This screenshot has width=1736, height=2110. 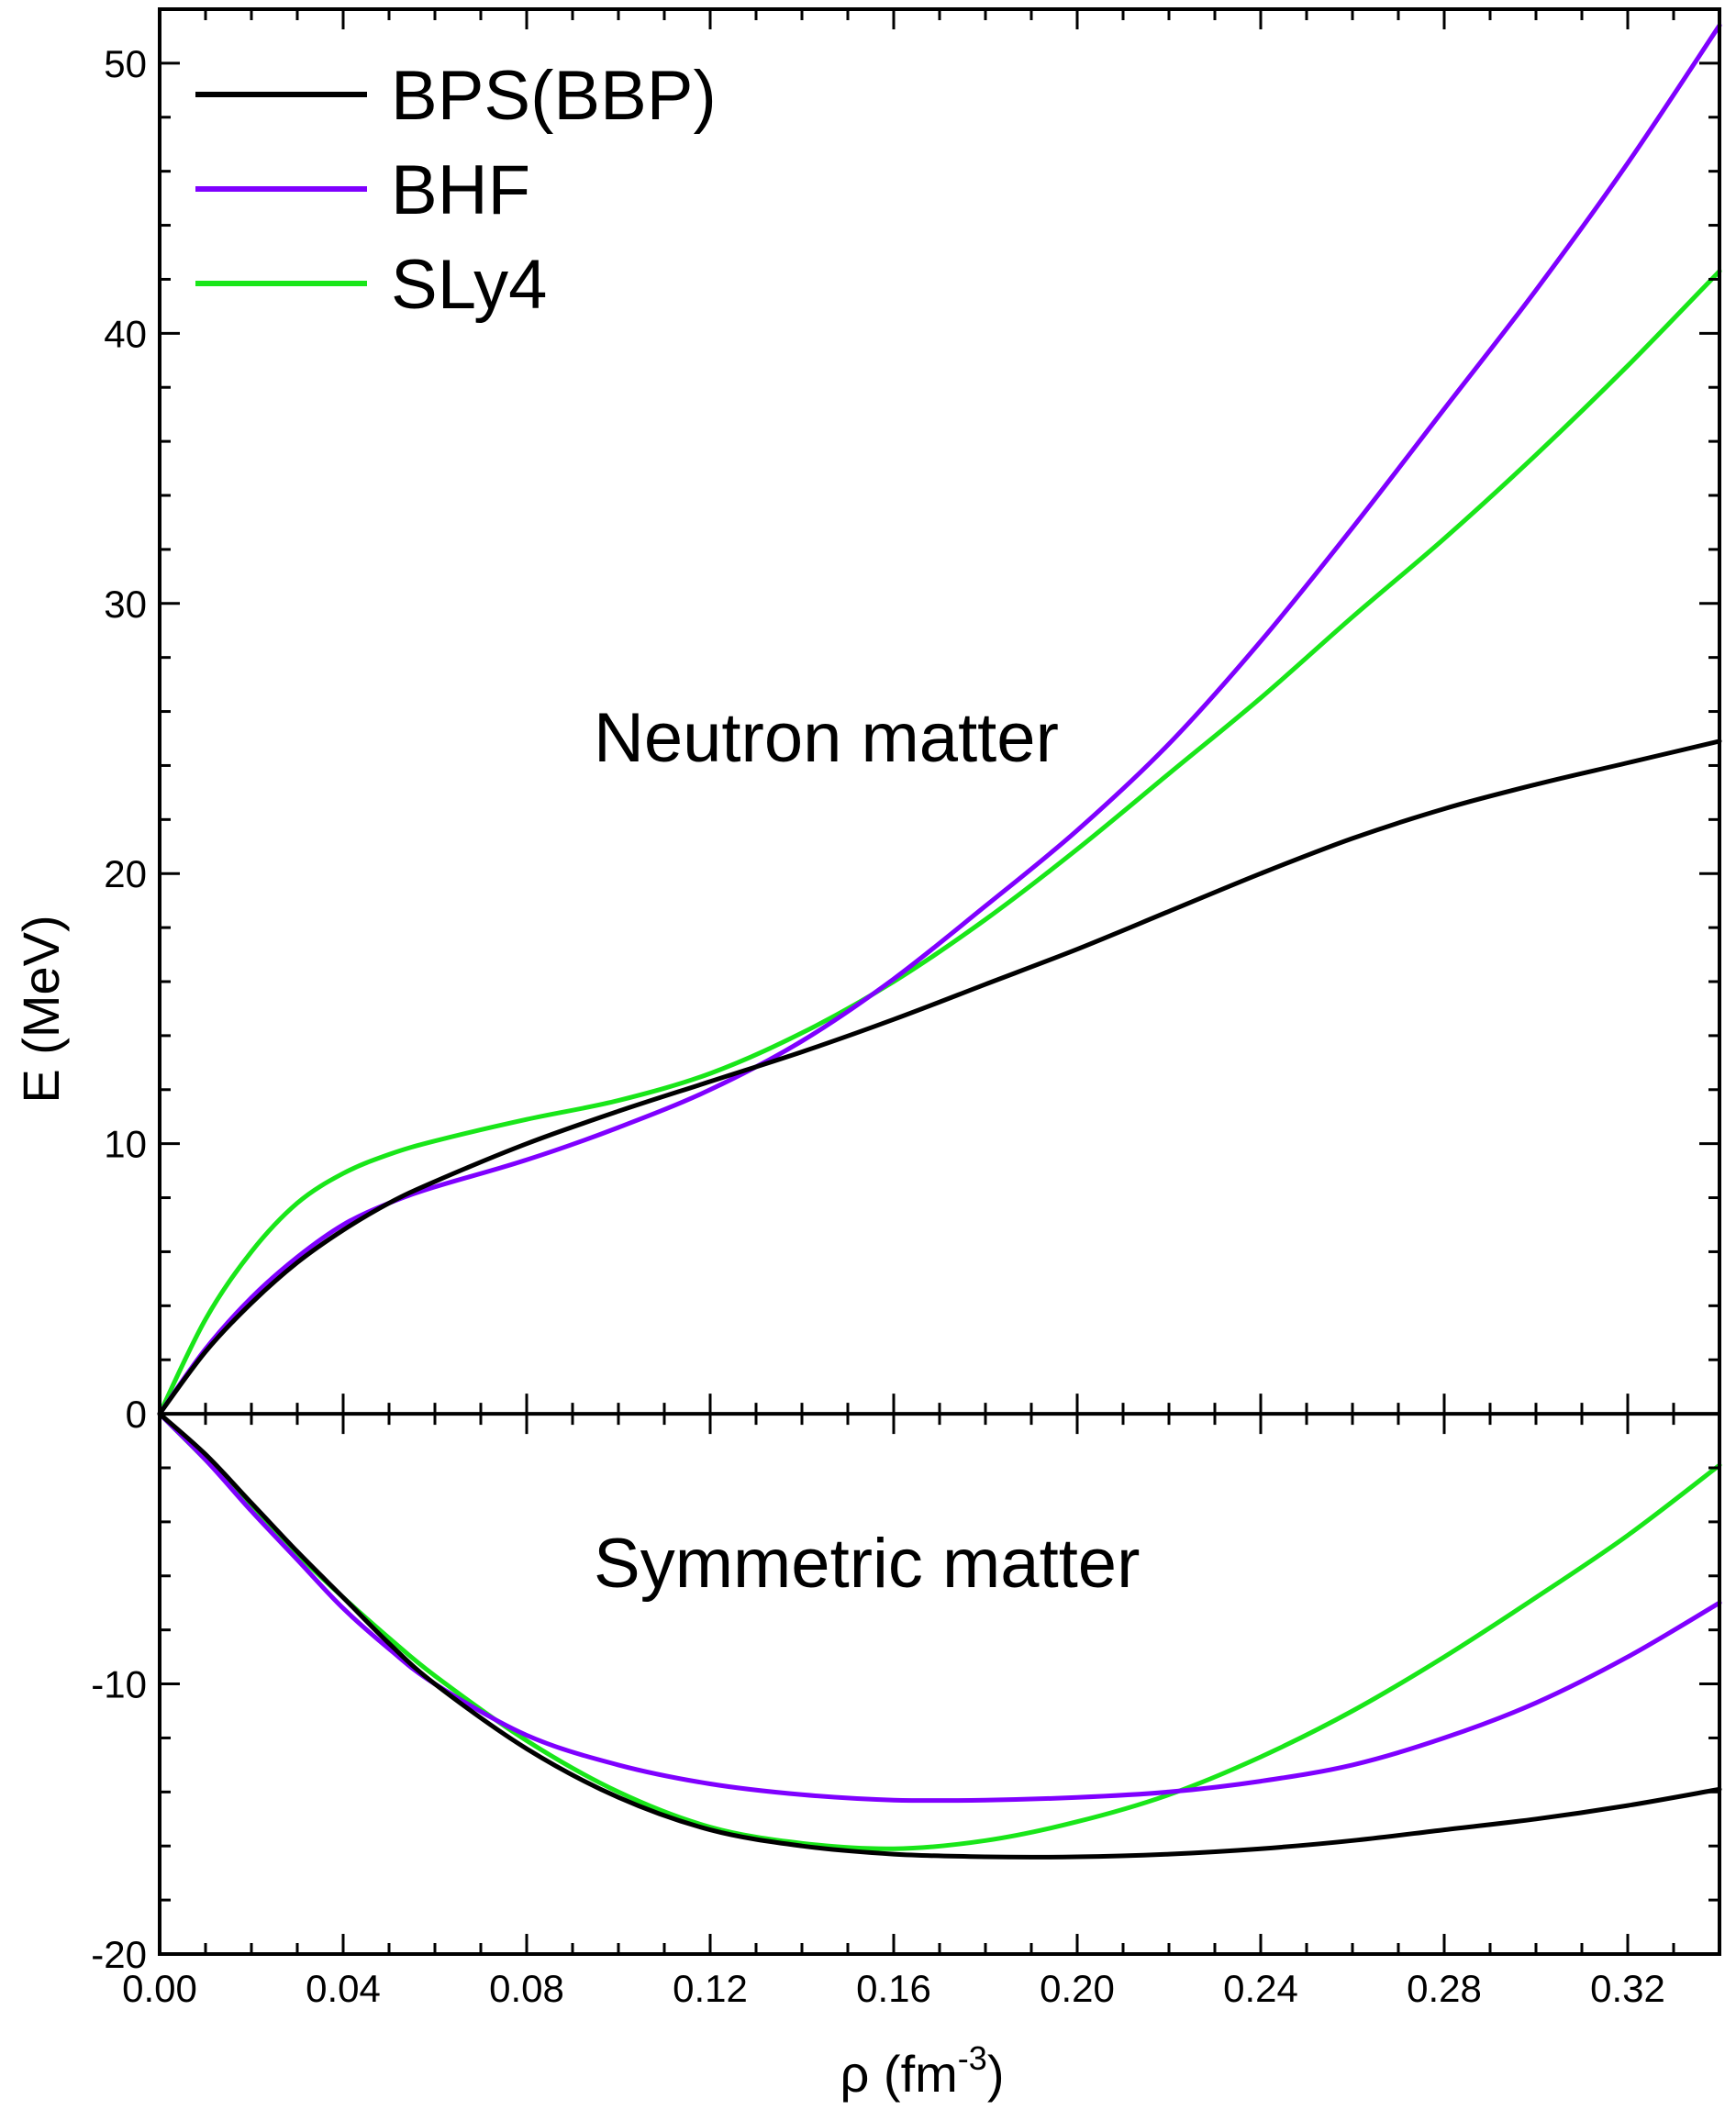 What do you see at coordinates (996, 2074) in the screenshot?
I see `x-axis-label-close: )` at bounding box center [996, 2074].